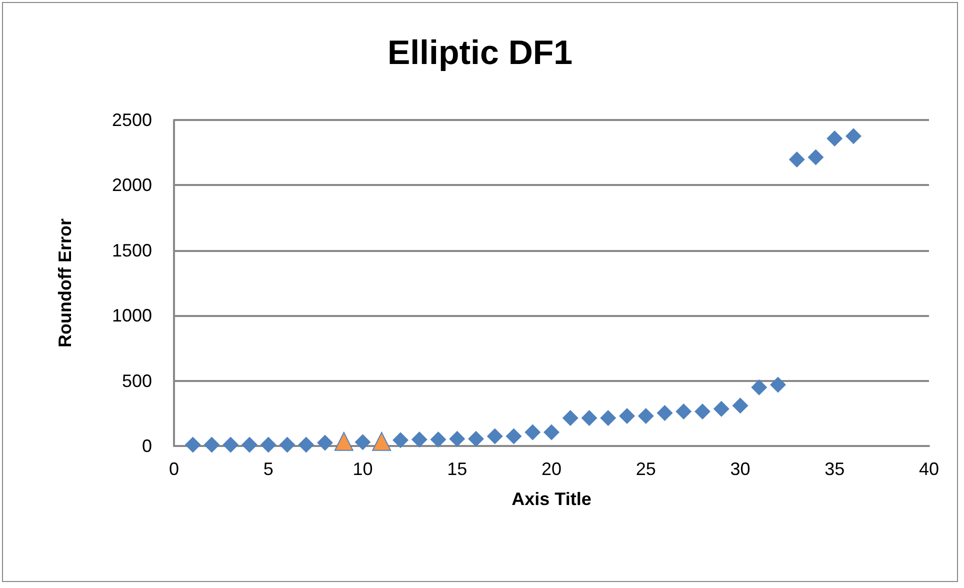  What do you see at coordinates (132, 250) in the screenshot?
I see `y-tick-label: 1500` at bounding box center [132, 250].